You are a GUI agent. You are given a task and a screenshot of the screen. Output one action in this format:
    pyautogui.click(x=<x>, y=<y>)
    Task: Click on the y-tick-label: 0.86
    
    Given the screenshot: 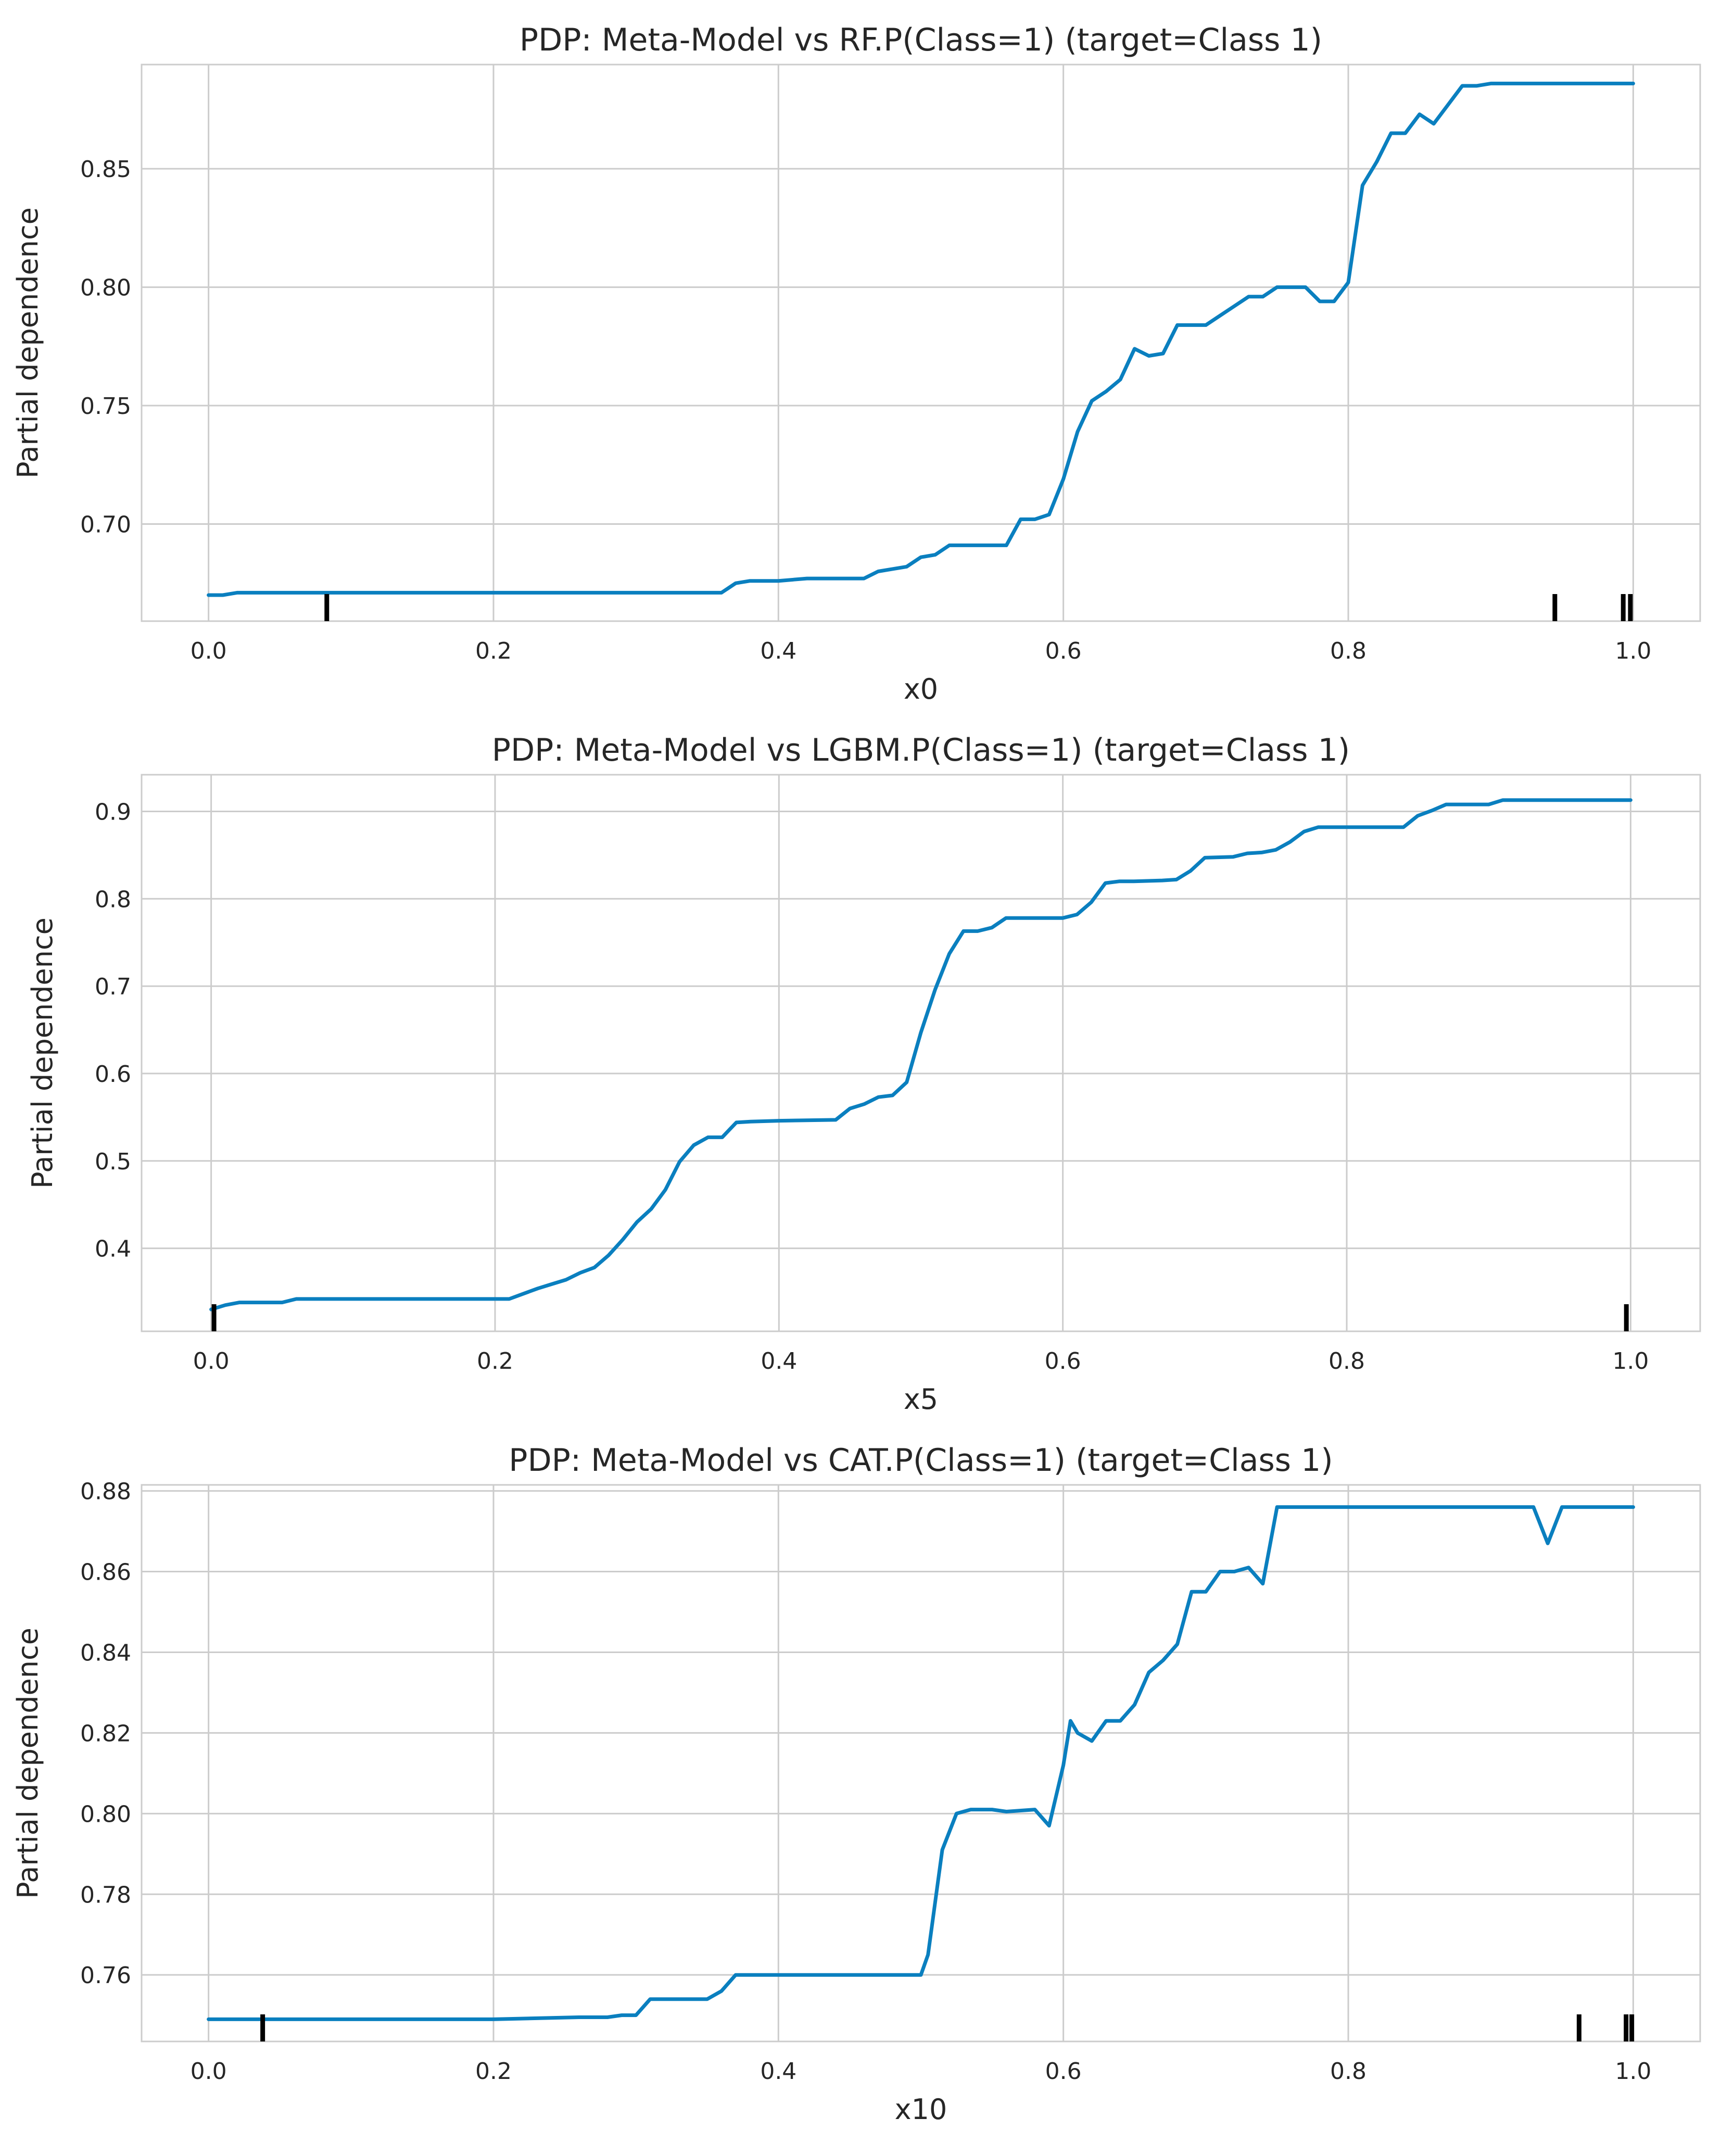 What is the action you would take?
    pyautogui.click(x=105, y=1573)
    